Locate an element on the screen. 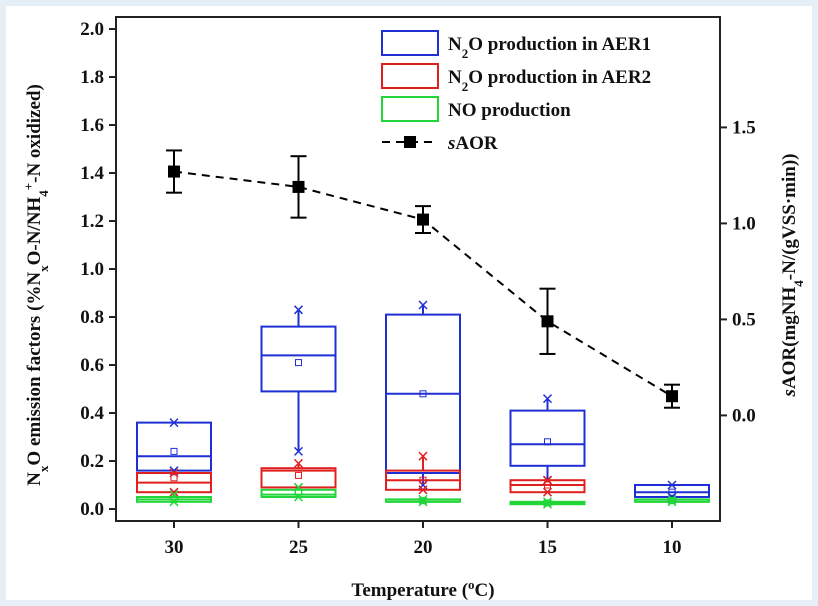  x-tick-label: 15 is located at coordinates (547, 547).